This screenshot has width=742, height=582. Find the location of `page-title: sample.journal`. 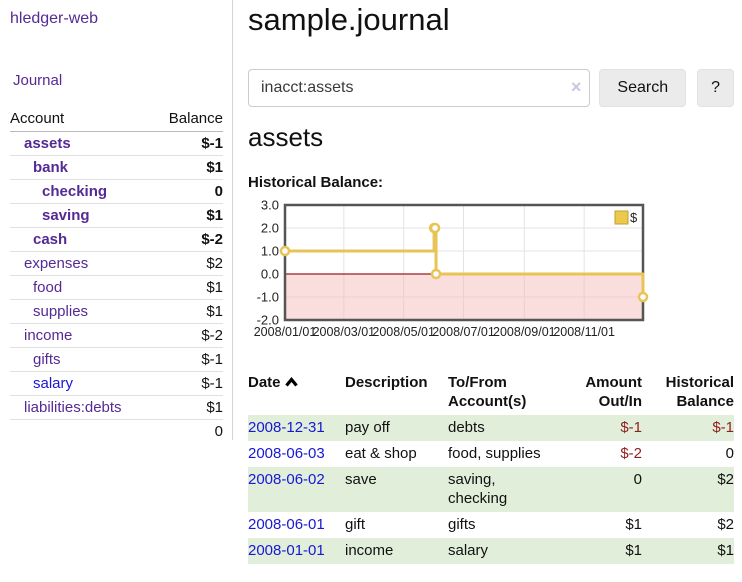

page-title: sample.journal is located at coordinates (349, 19).